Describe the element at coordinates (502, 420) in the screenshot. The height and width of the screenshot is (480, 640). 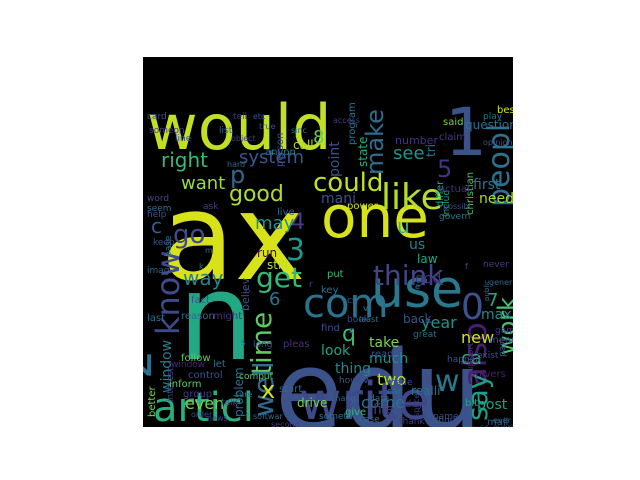
I see `word-ever-157: ever` at that location.